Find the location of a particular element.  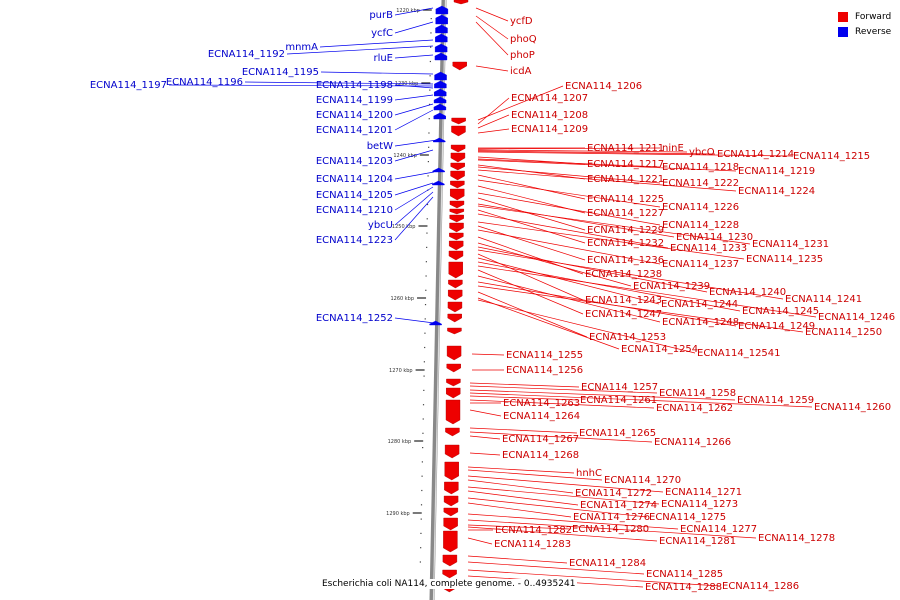

forward-gene-label: ECNA114_1206 is located at coordinates (603, 86).